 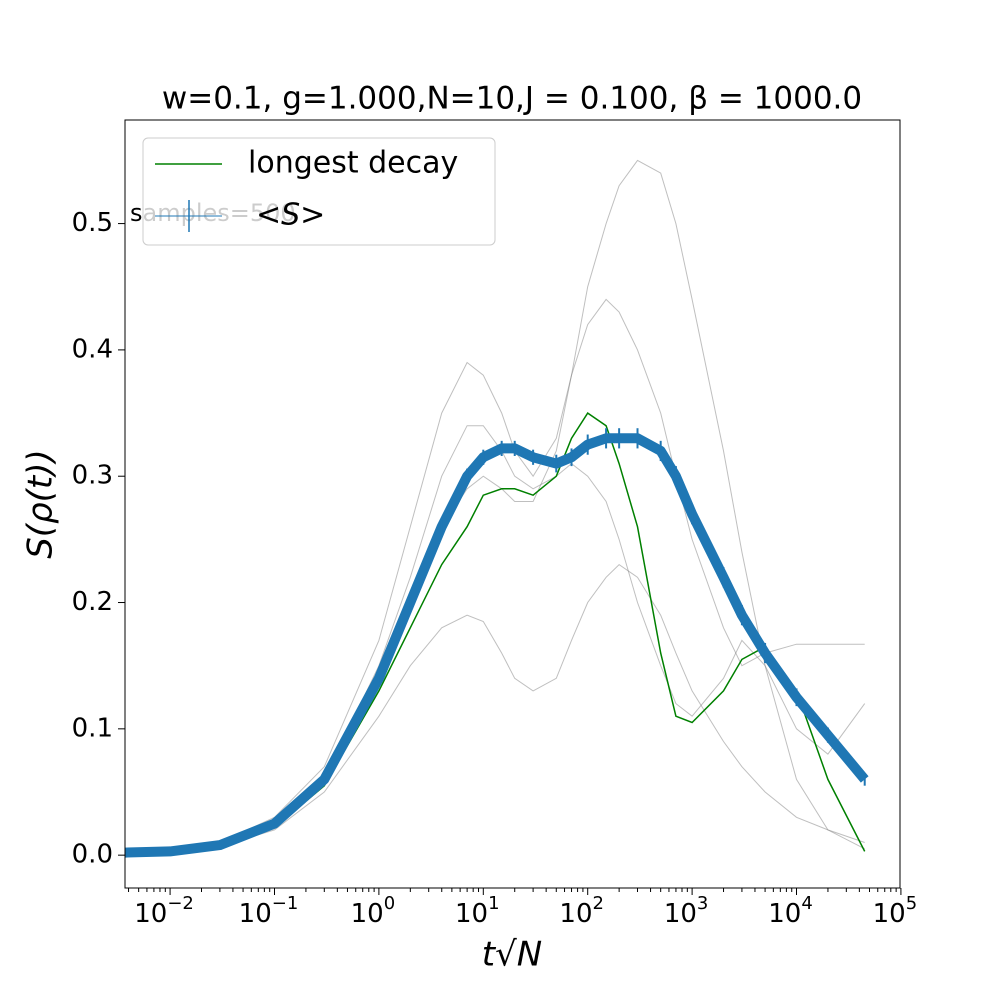 I want to click on legend-label: longest decay, so click(x=353, y=163).